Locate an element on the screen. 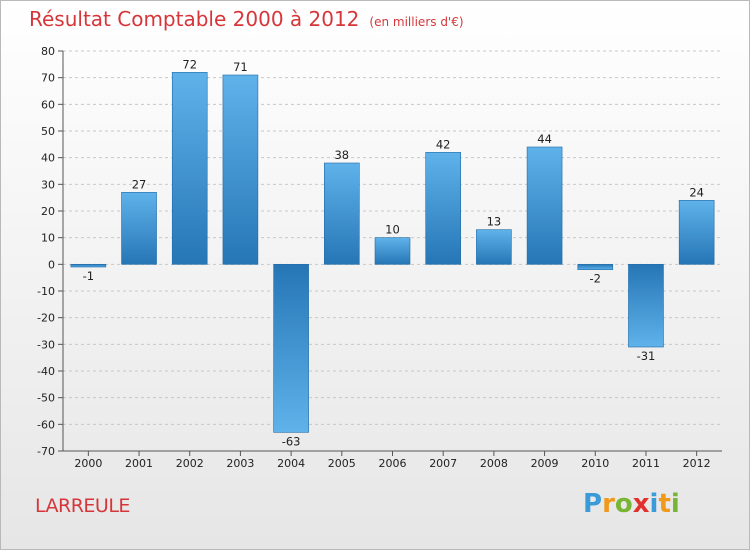 Image resolution: width=750 pixels, height=551 pixels. logo-letter: o is located at coordinates (623, 504).